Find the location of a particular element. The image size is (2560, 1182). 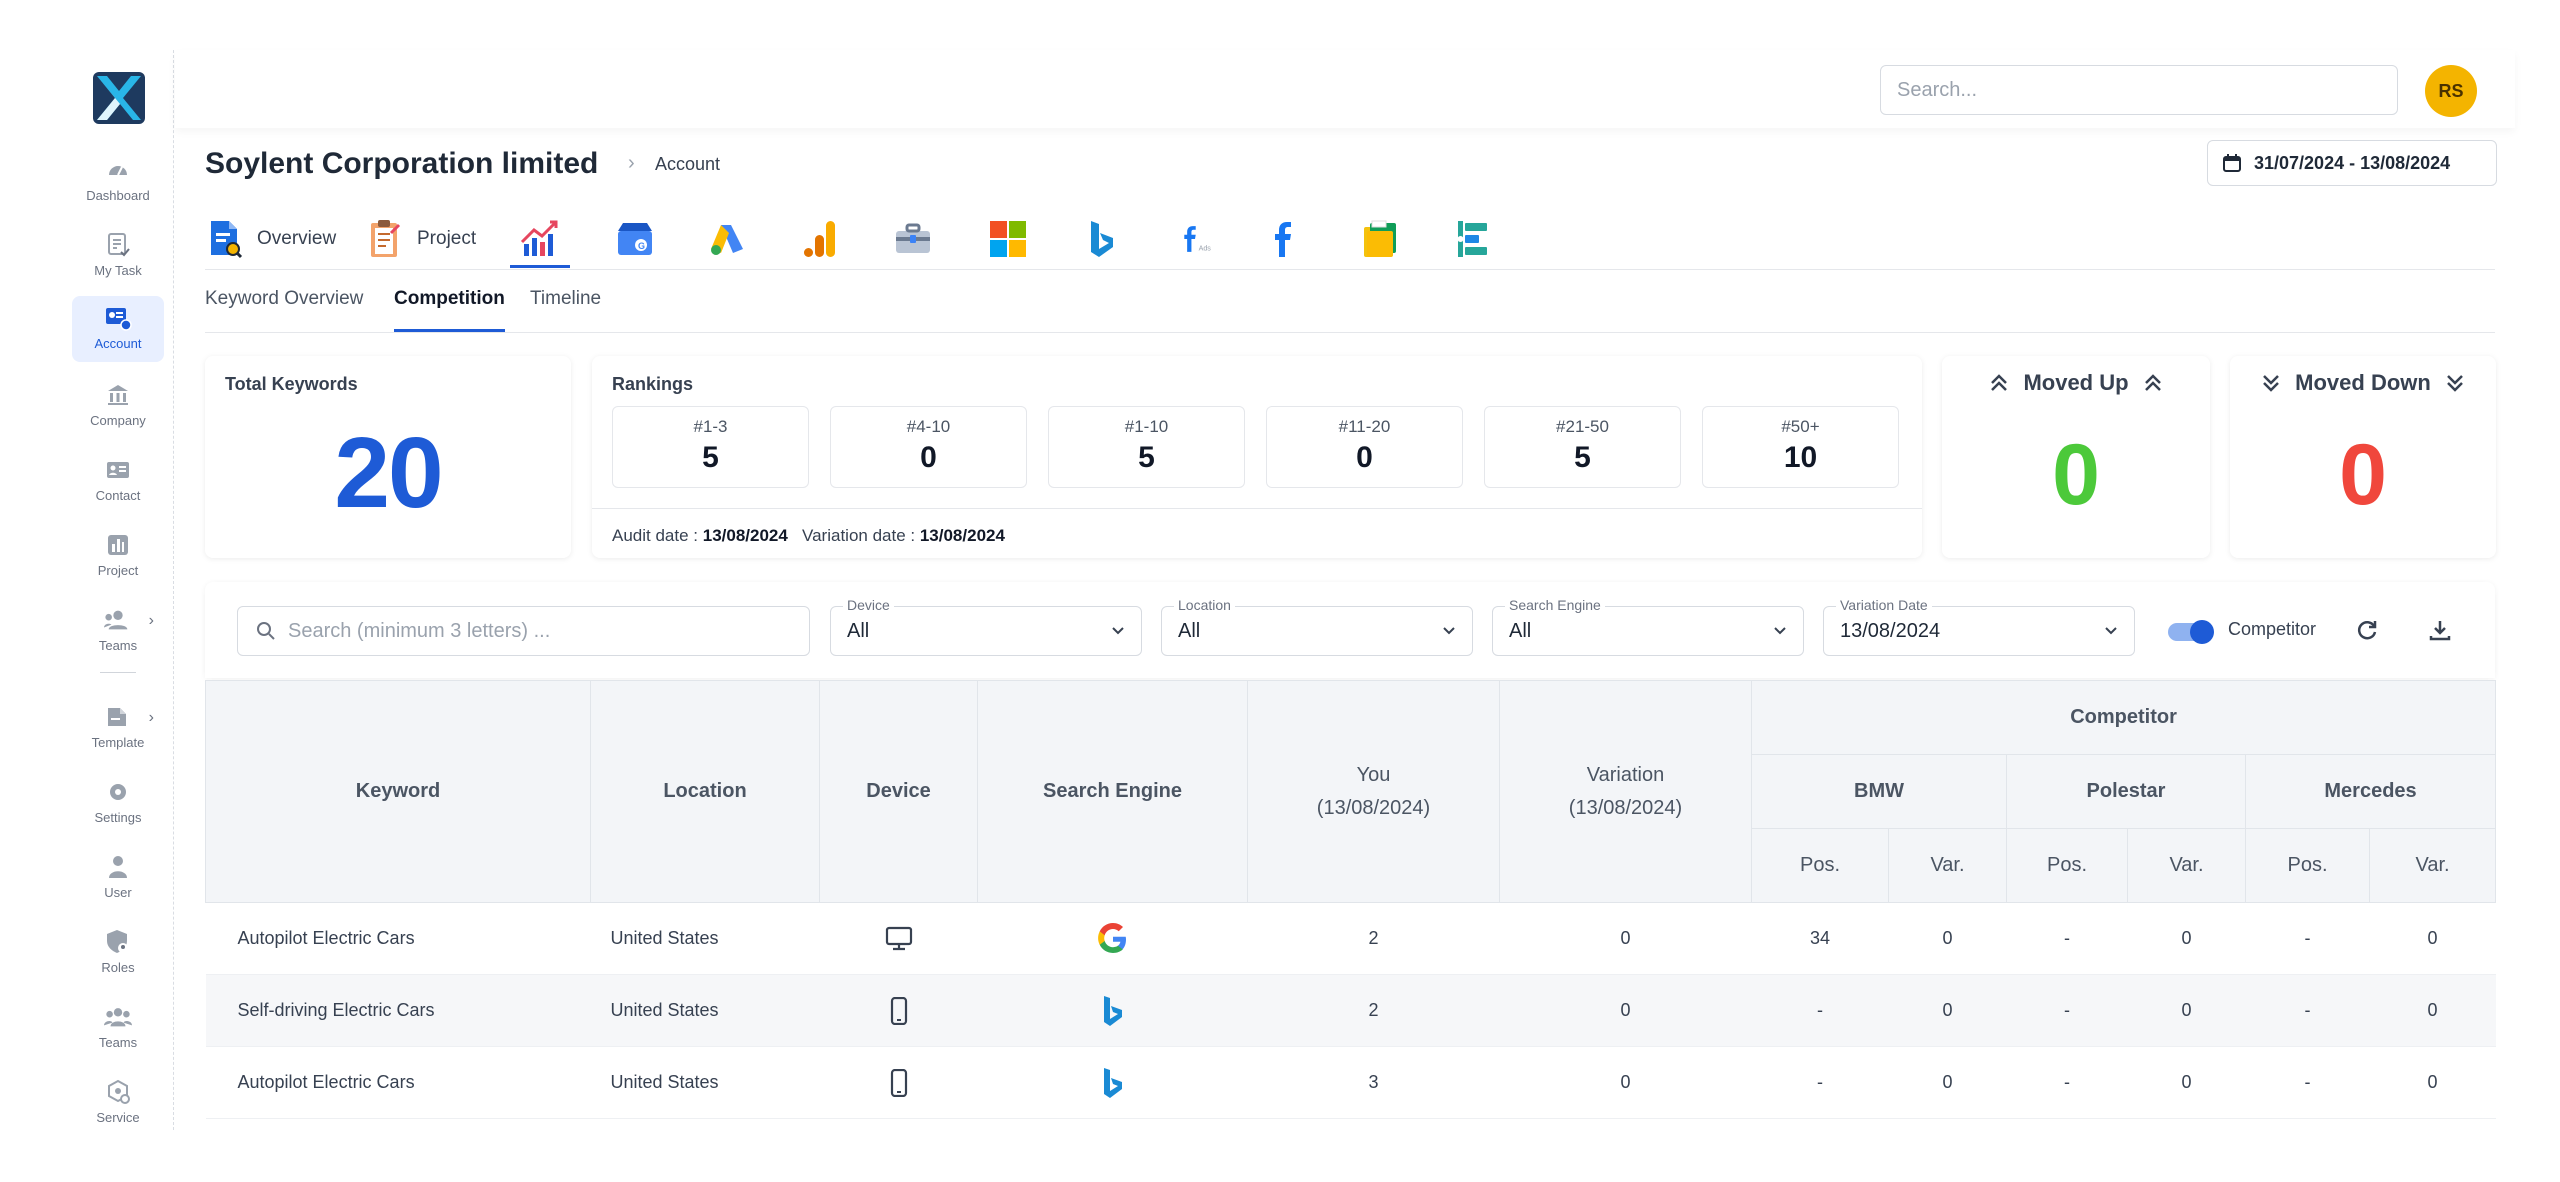

tab-project: Project is located at coordinates (420, 239).